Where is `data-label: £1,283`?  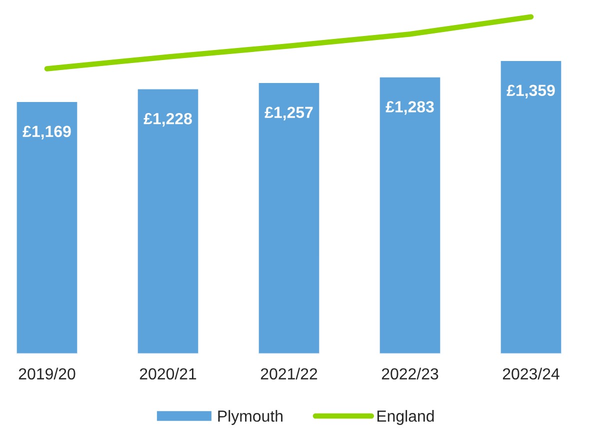 data-label: £1,283 is located at coordinates (410, 108).